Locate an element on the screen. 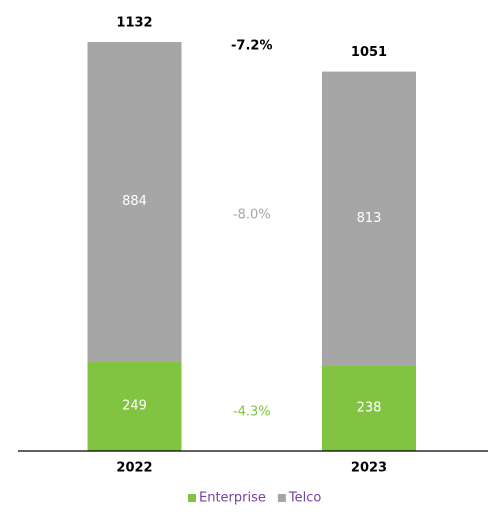 This screenshot has height=521, width=504. legend-label: Enterprise is located at coordinates (232, 498).